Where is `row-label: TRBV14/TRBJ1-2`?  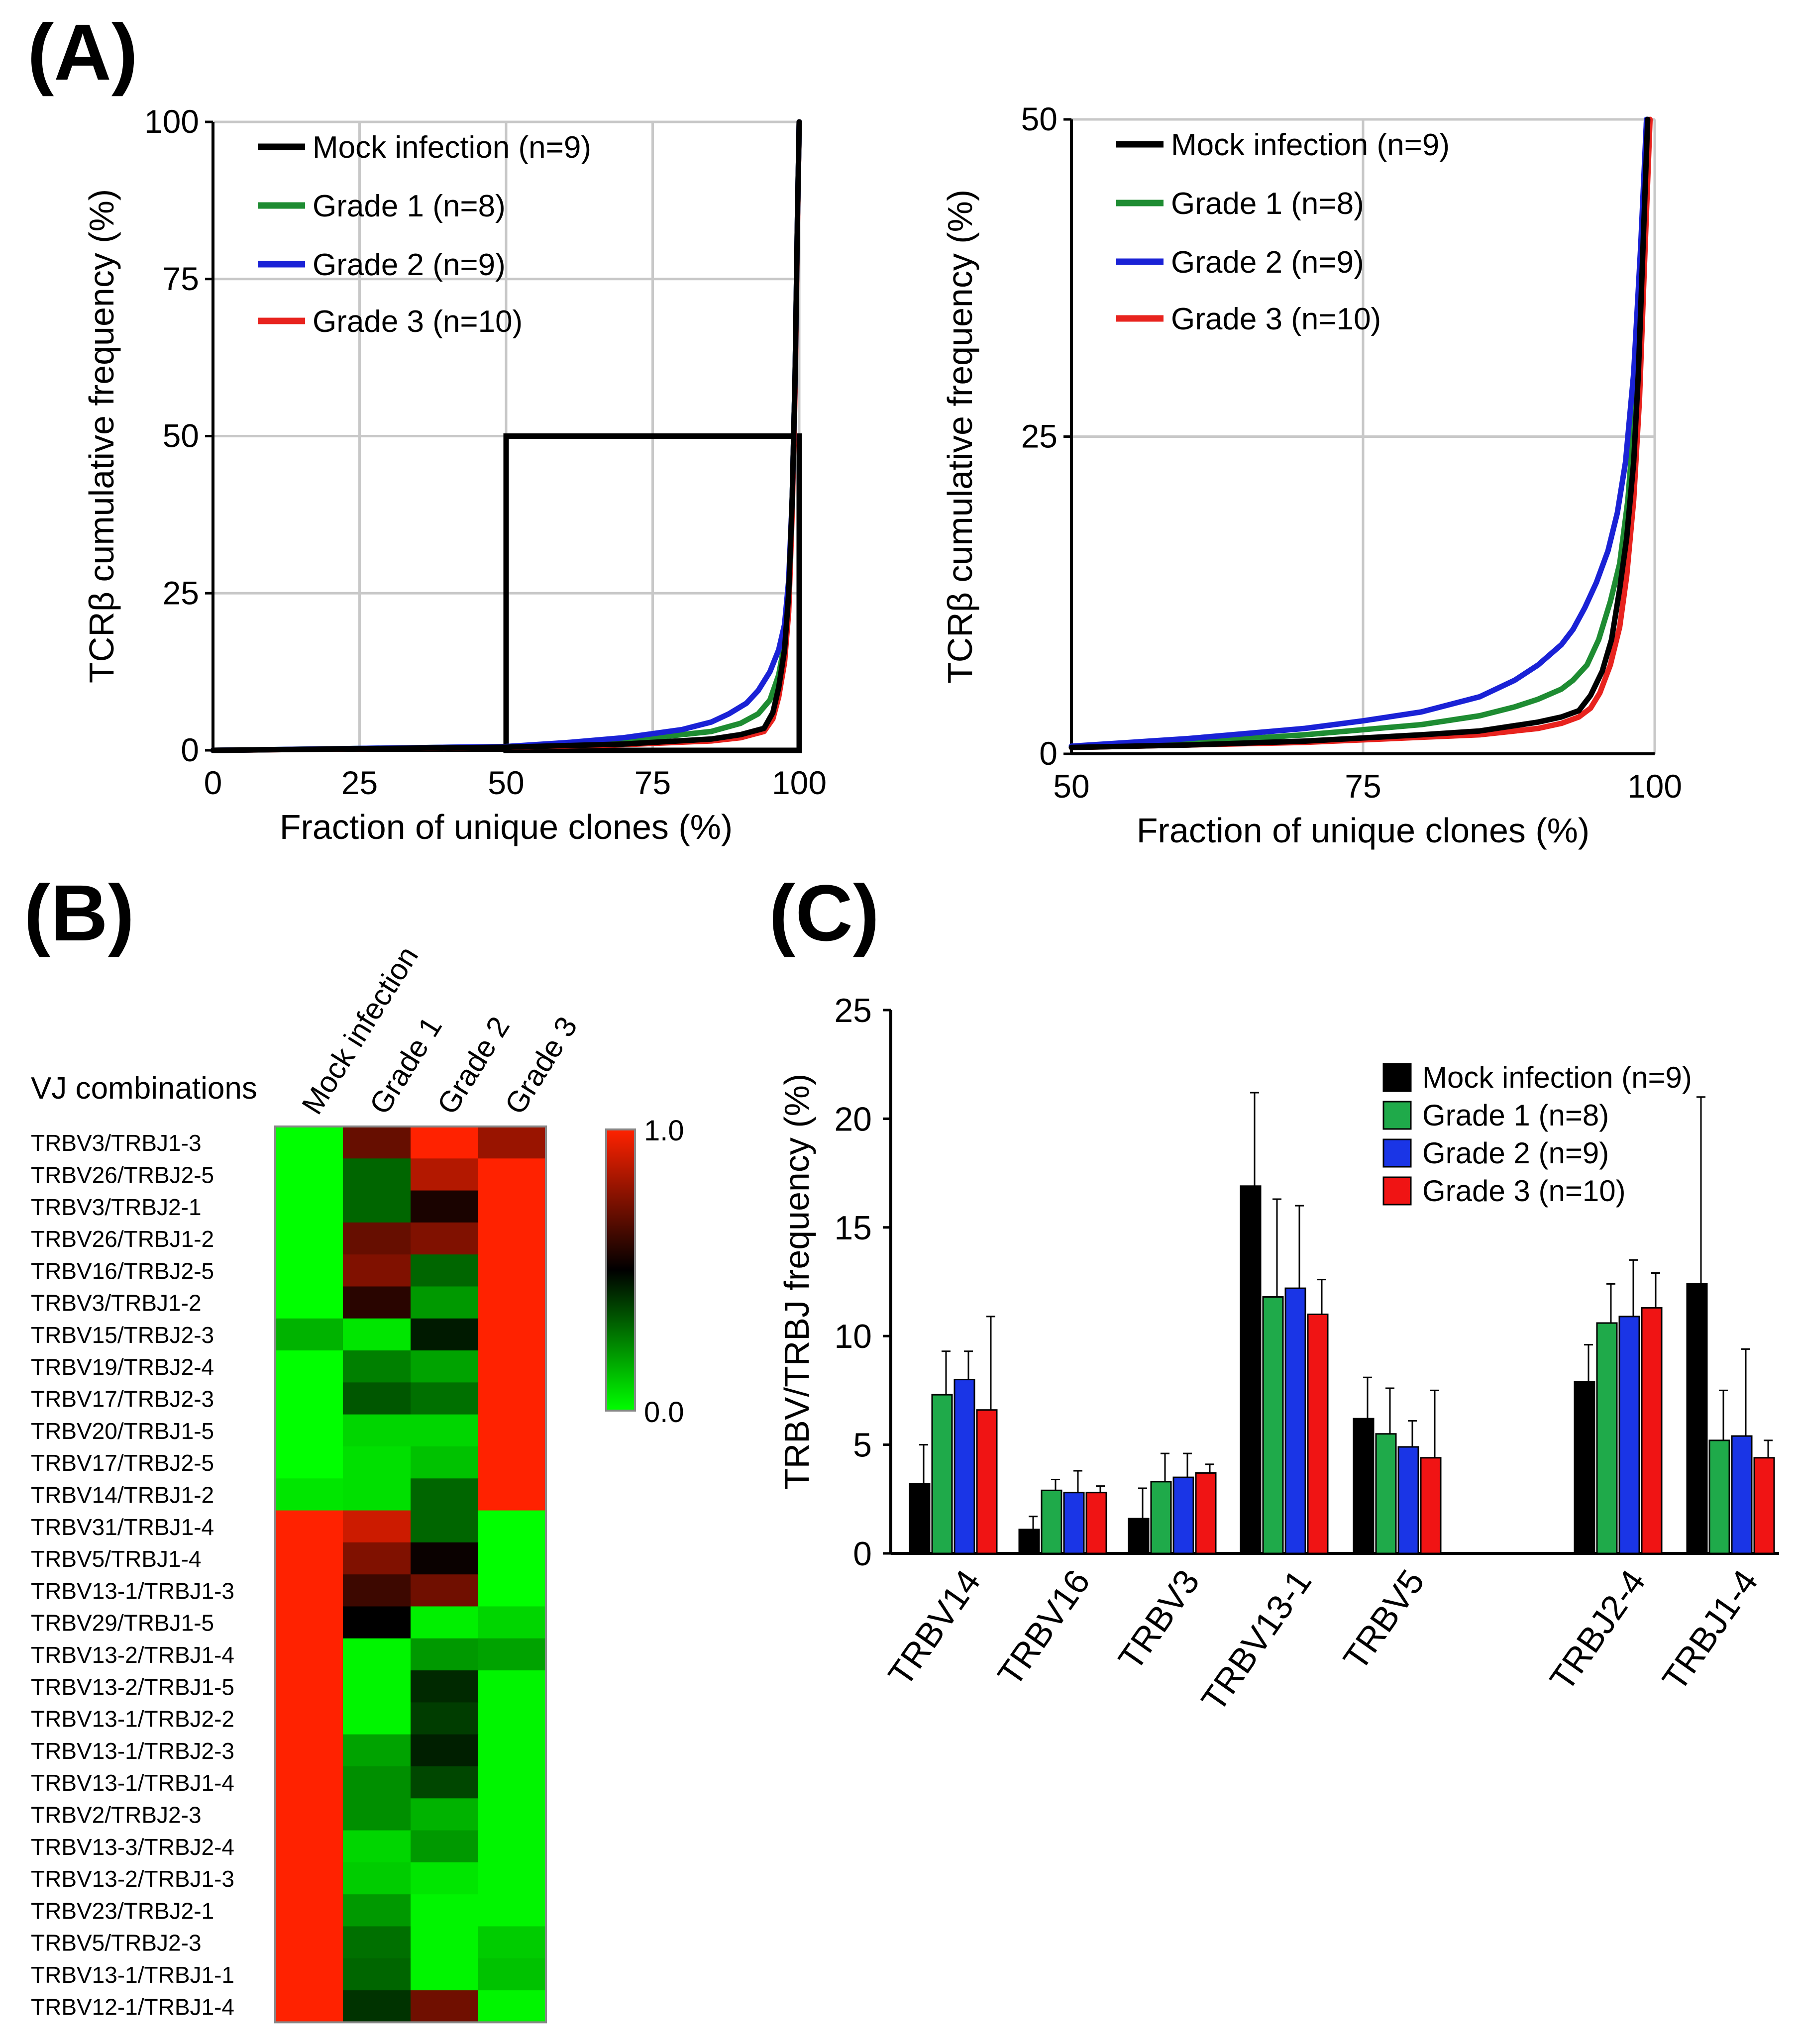 row-label: TRBV14/TRBJ1-2 is located at coordinates (123, 1495).